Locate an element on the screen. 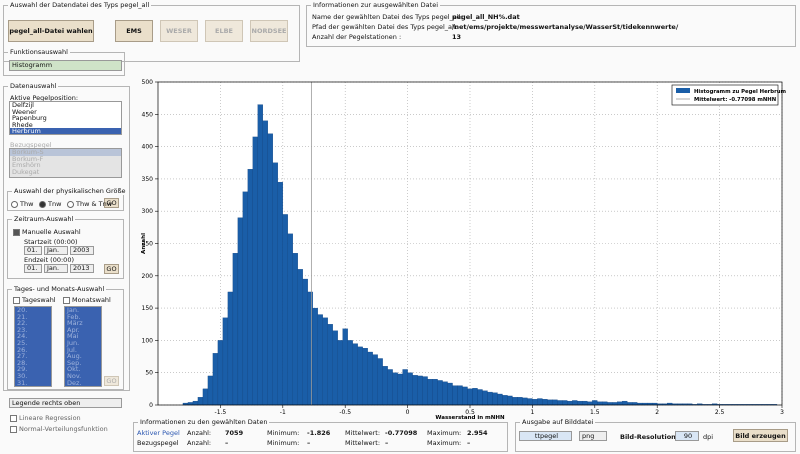 The height and width of the screenshot is (454, 800). data-panel: Datenauswahl is located at coordinates (66, 236).